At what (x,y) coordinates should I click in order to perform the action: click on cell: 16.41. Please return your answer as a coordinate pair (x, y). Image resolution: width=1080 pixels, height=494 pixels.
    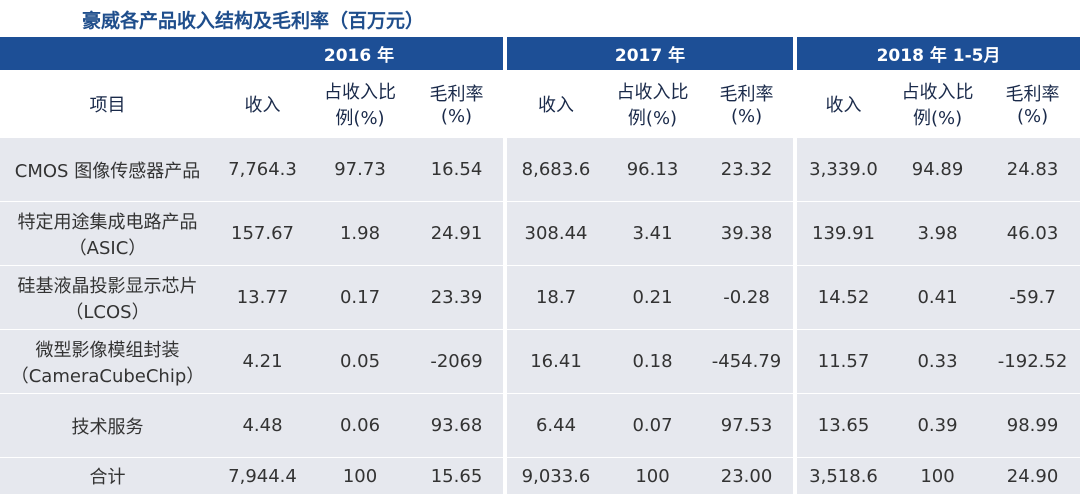
    Looking at the image, I should click on (555, 362).